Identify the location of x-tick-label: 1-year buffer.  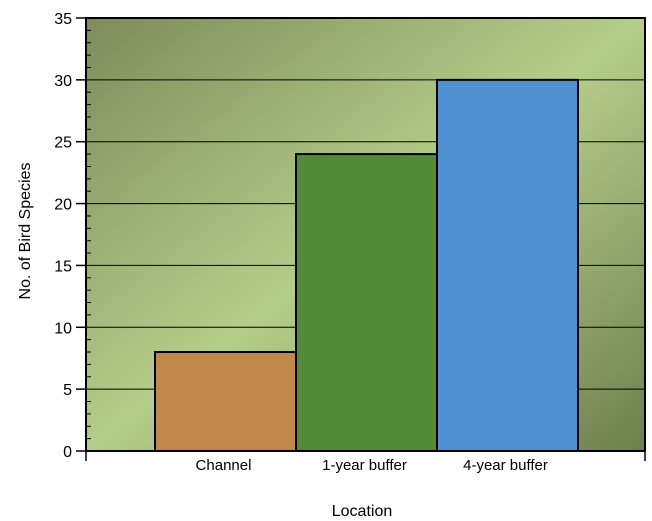
(364, 465).